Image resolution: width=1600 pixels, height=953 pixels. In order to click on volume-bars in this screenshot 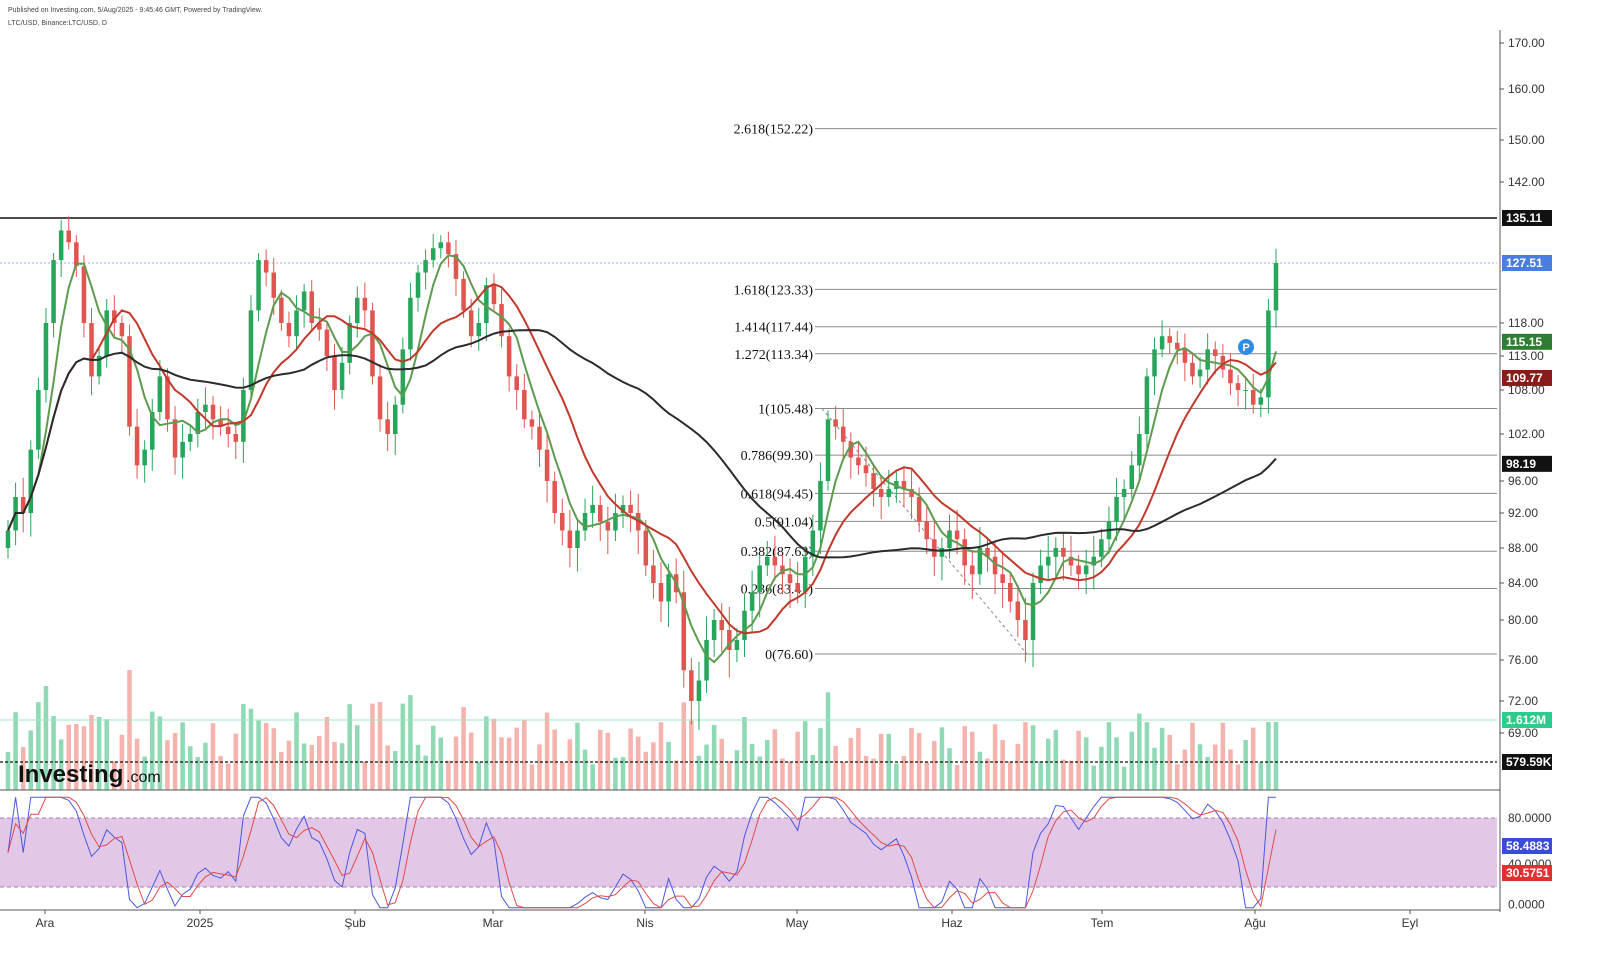, I will do `click(748, 730)`.